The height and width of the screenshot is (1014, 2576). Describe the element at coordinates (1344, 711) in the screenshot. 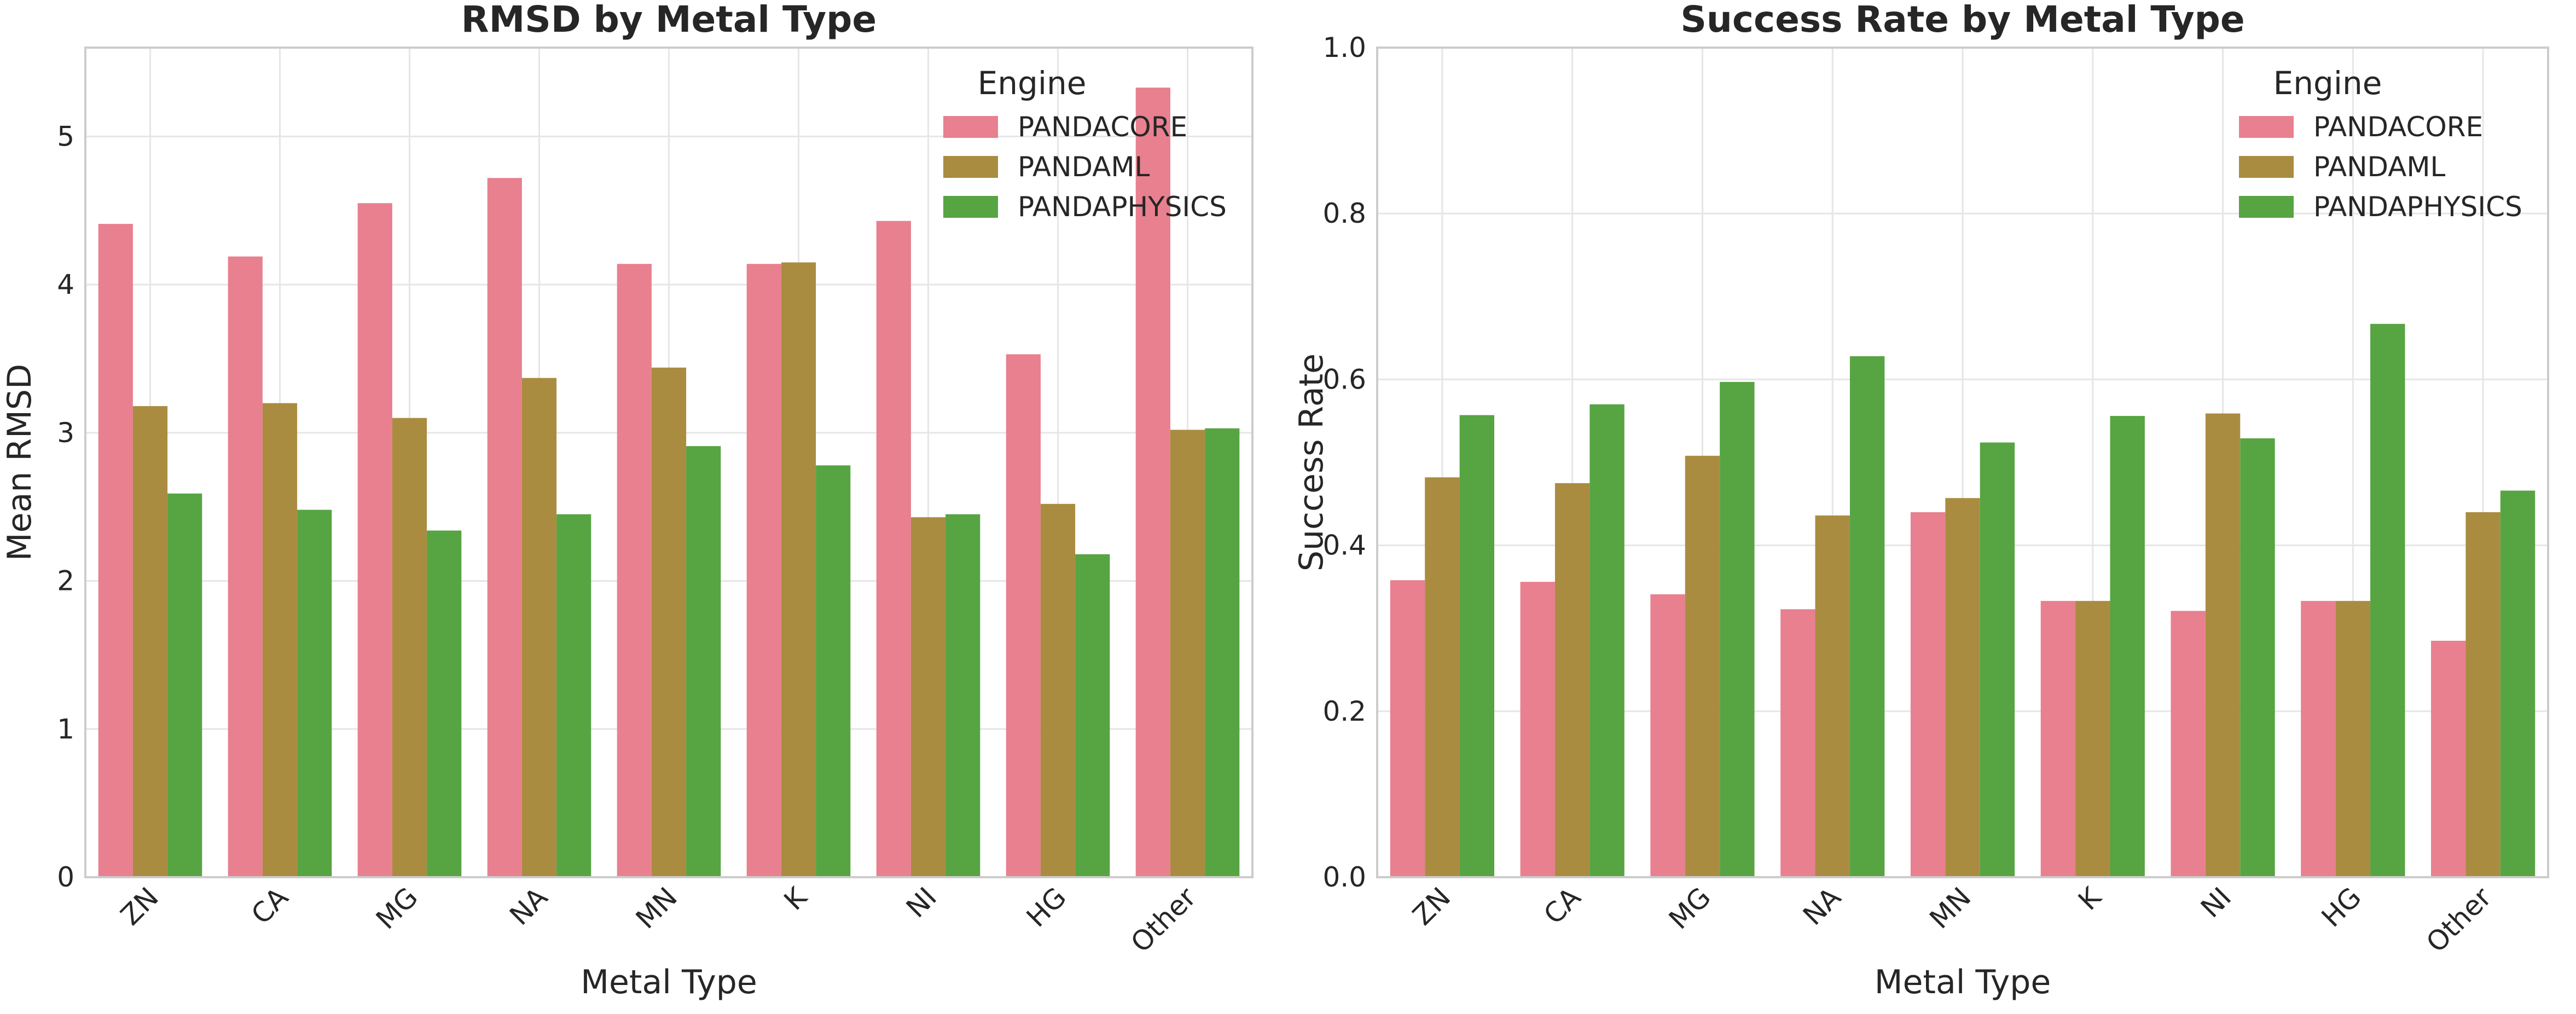

I see `y-tick-label: 0.2` at that location.